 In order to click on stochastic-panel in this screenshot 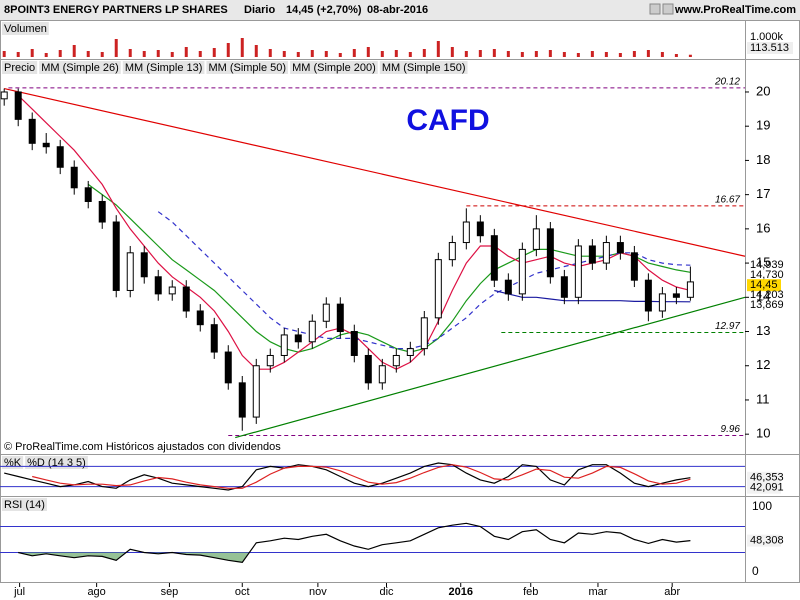, I will do `click(400, 475)`.